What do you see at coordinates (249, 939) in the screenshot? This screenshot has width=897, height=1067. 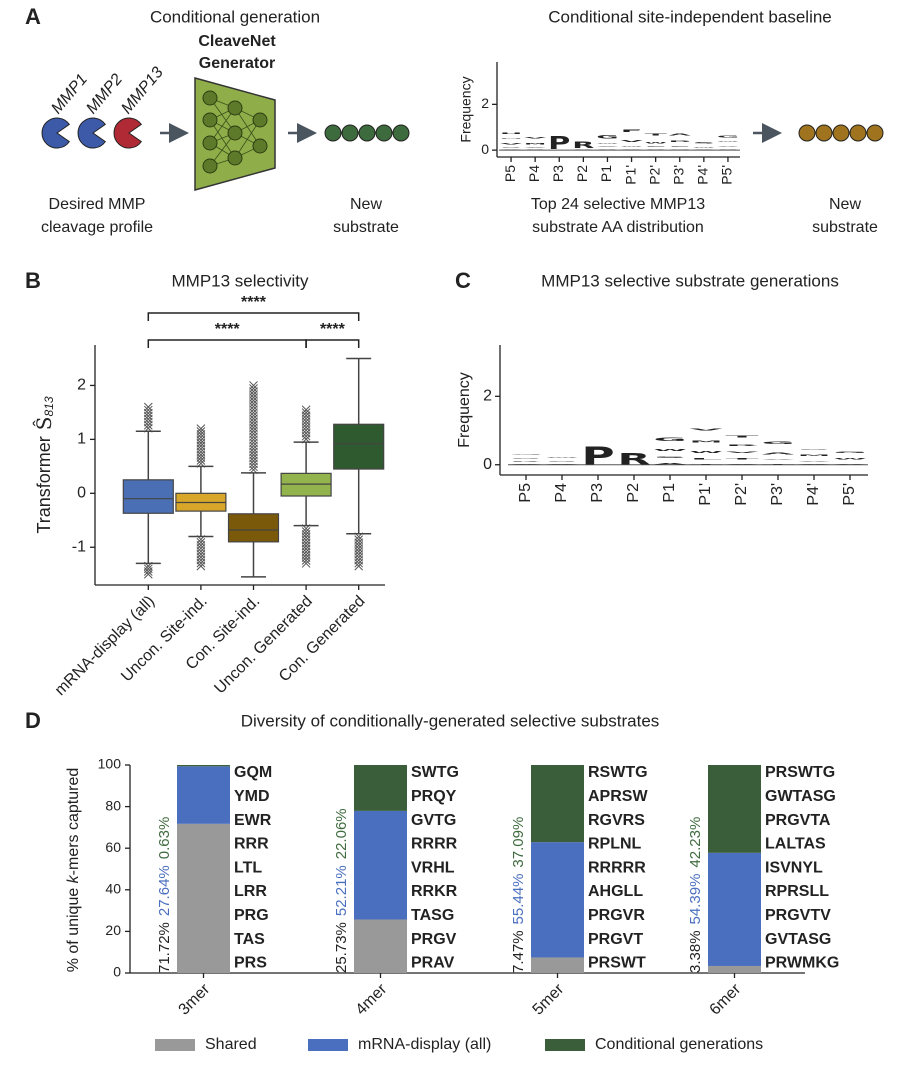 I see `example-sequence: TAS` at bounding box center [249, 939].